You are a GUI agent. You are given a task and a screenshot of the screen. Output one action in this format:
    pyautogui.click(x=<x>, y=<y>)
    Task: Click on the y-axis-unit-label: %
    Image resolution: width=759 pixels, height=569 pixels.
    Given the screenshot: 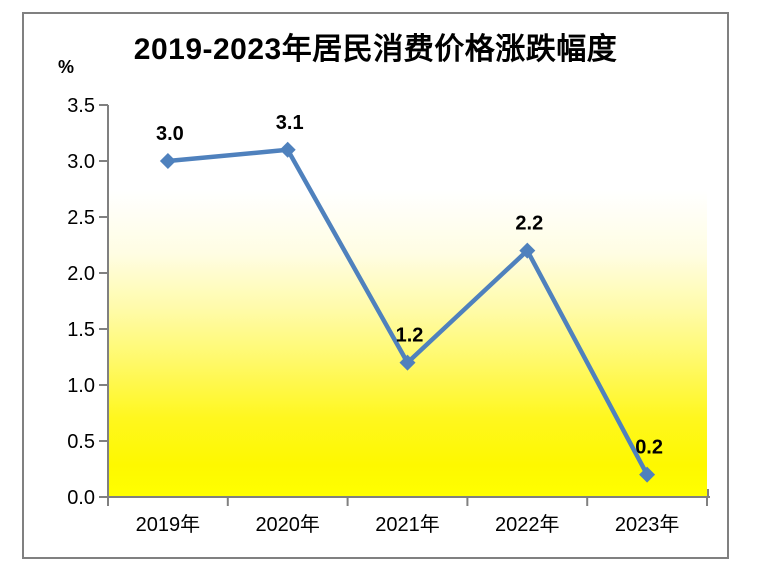 What is the action you would take?
    pyautogui.click(x=66, y=67)
    